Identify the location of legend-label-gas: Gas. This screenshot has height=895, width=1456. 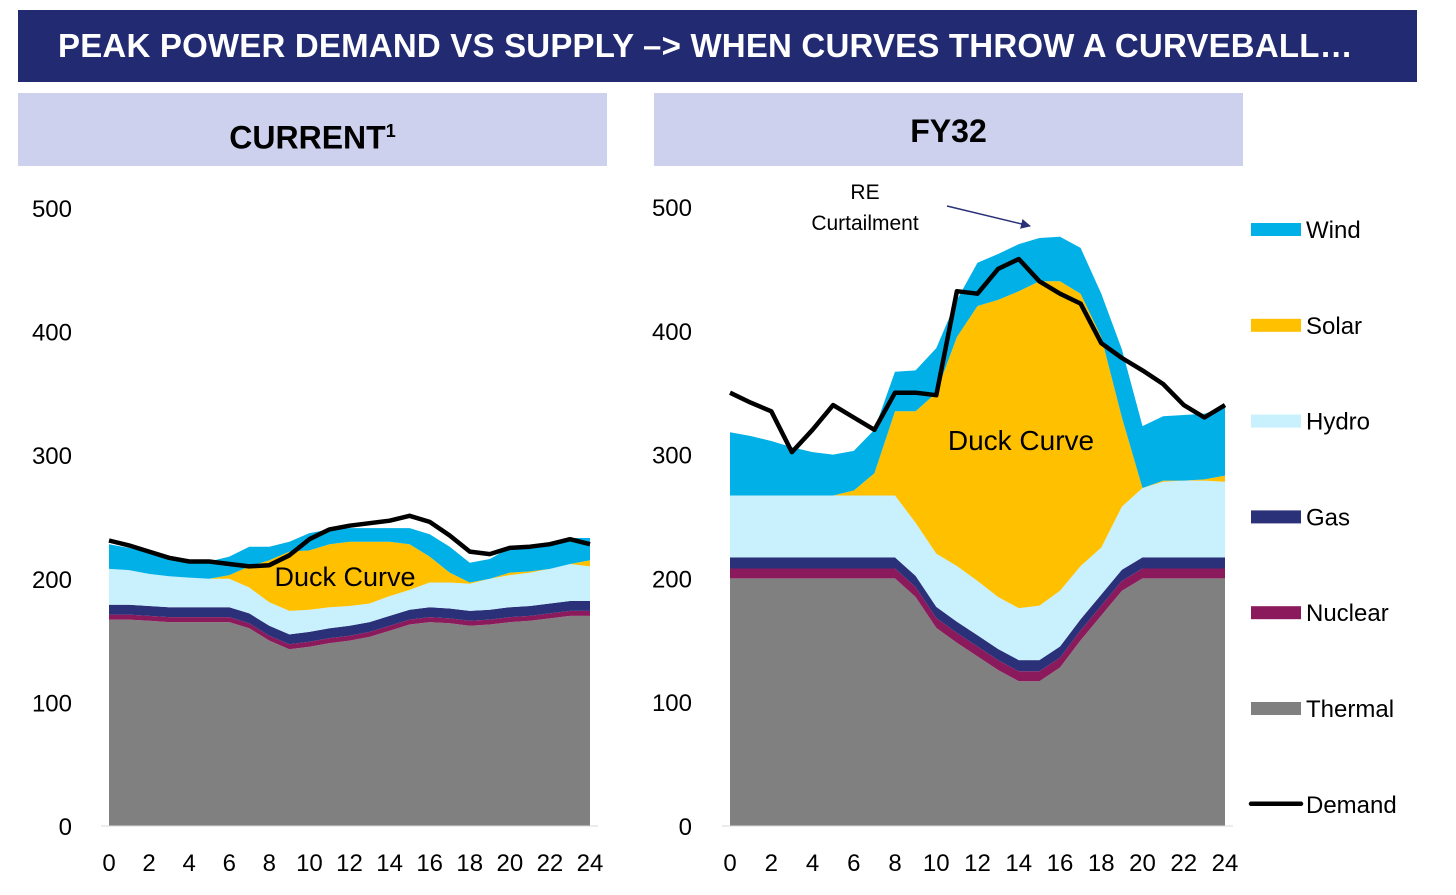
(1328, 517).